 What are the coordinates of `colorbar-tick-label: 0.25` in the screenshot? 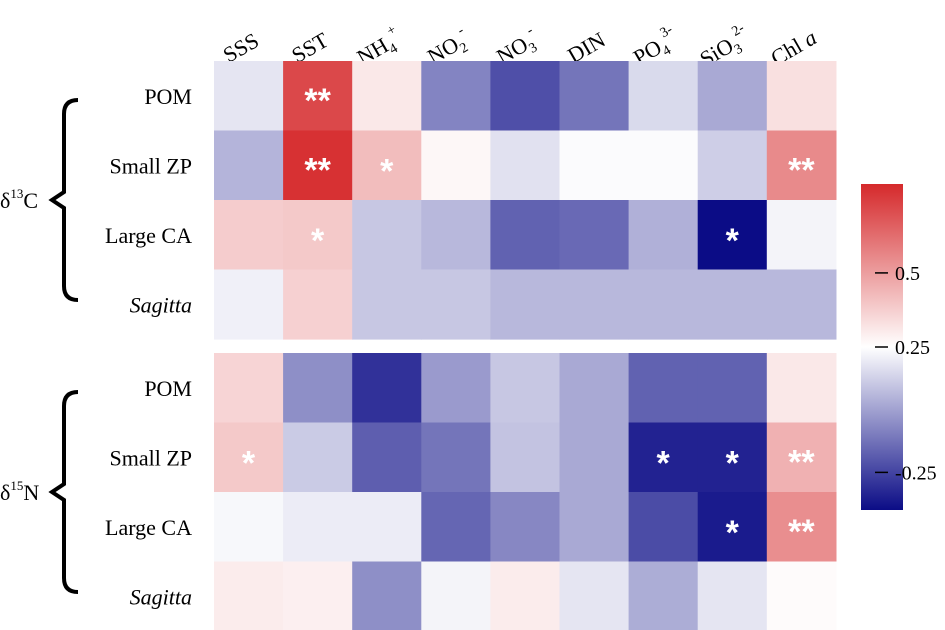 It's located at (912, 348).